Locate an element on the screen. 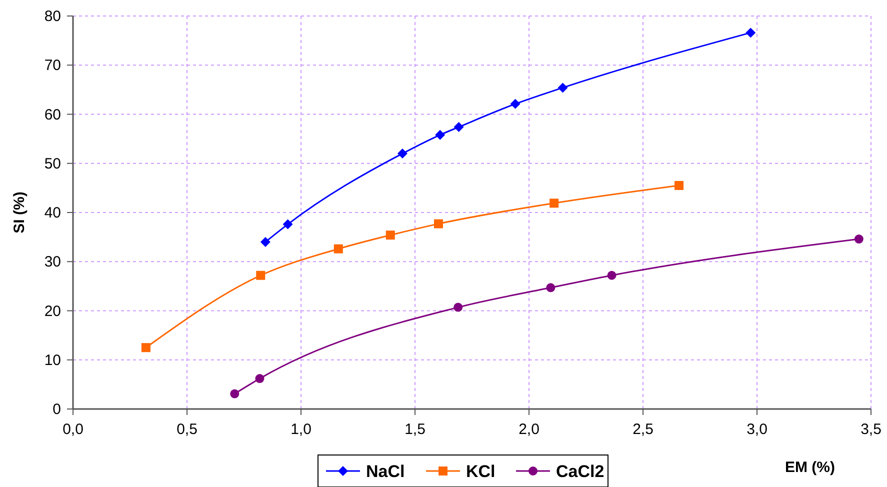 The height and width of the screenshot is (487, 887). legend-label: KCl is located at coordinates (481, 471).